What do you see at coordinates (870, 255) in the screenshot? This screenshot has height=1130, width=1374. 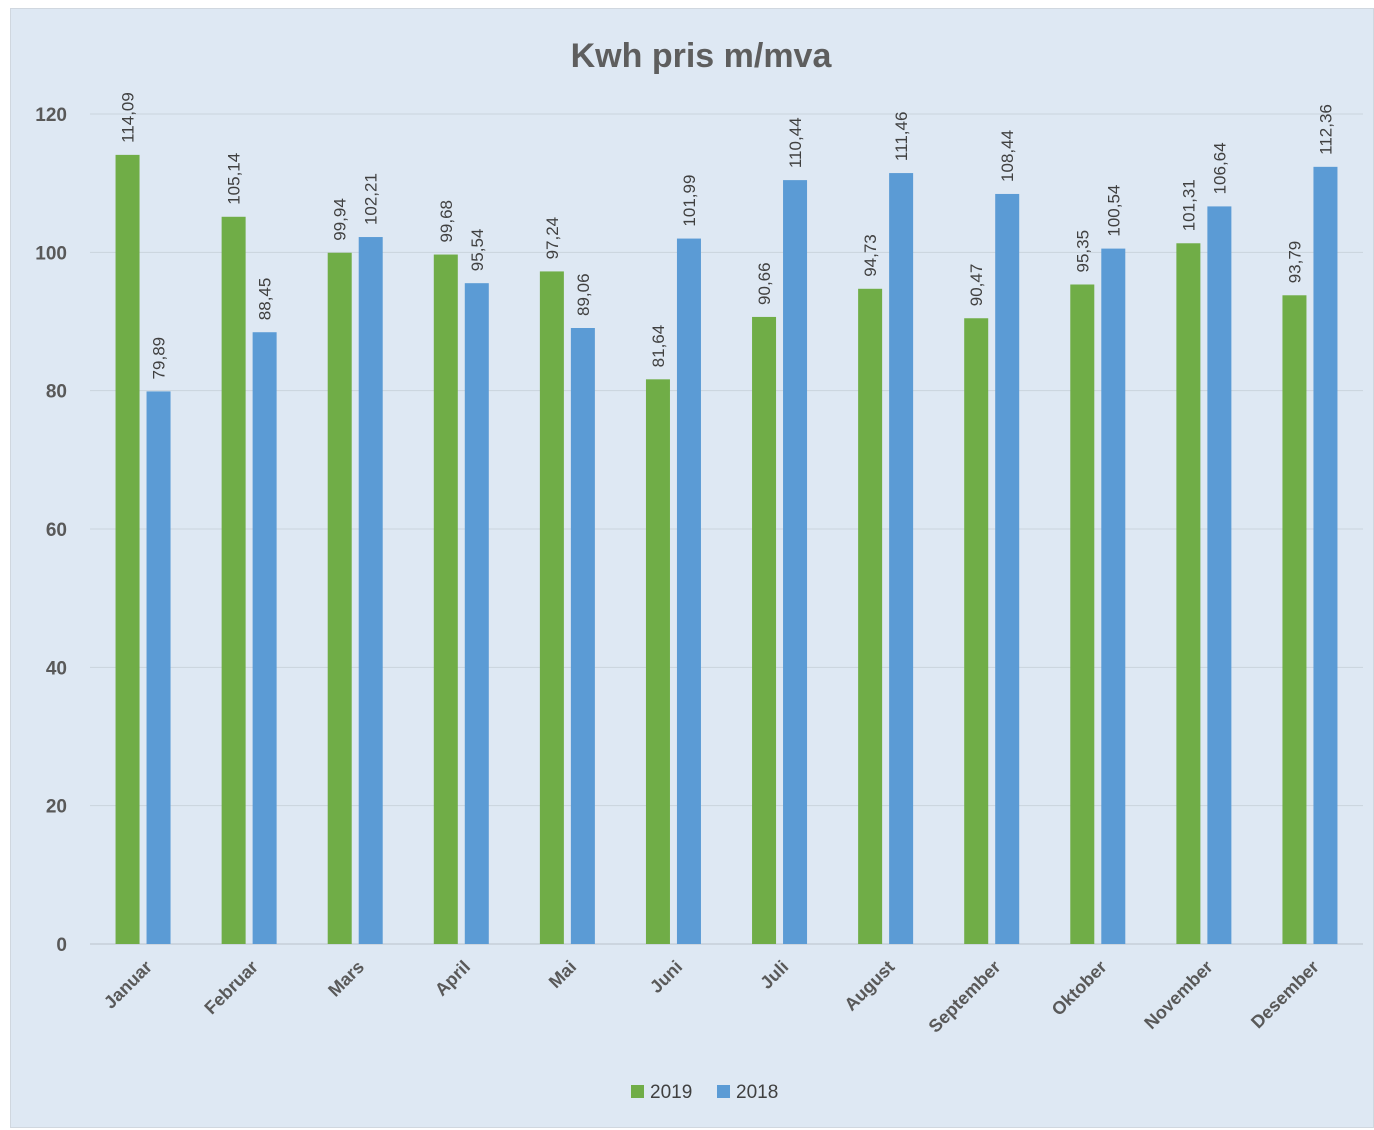 I see `data-label: 94,73` at bounding box center [870, 255].